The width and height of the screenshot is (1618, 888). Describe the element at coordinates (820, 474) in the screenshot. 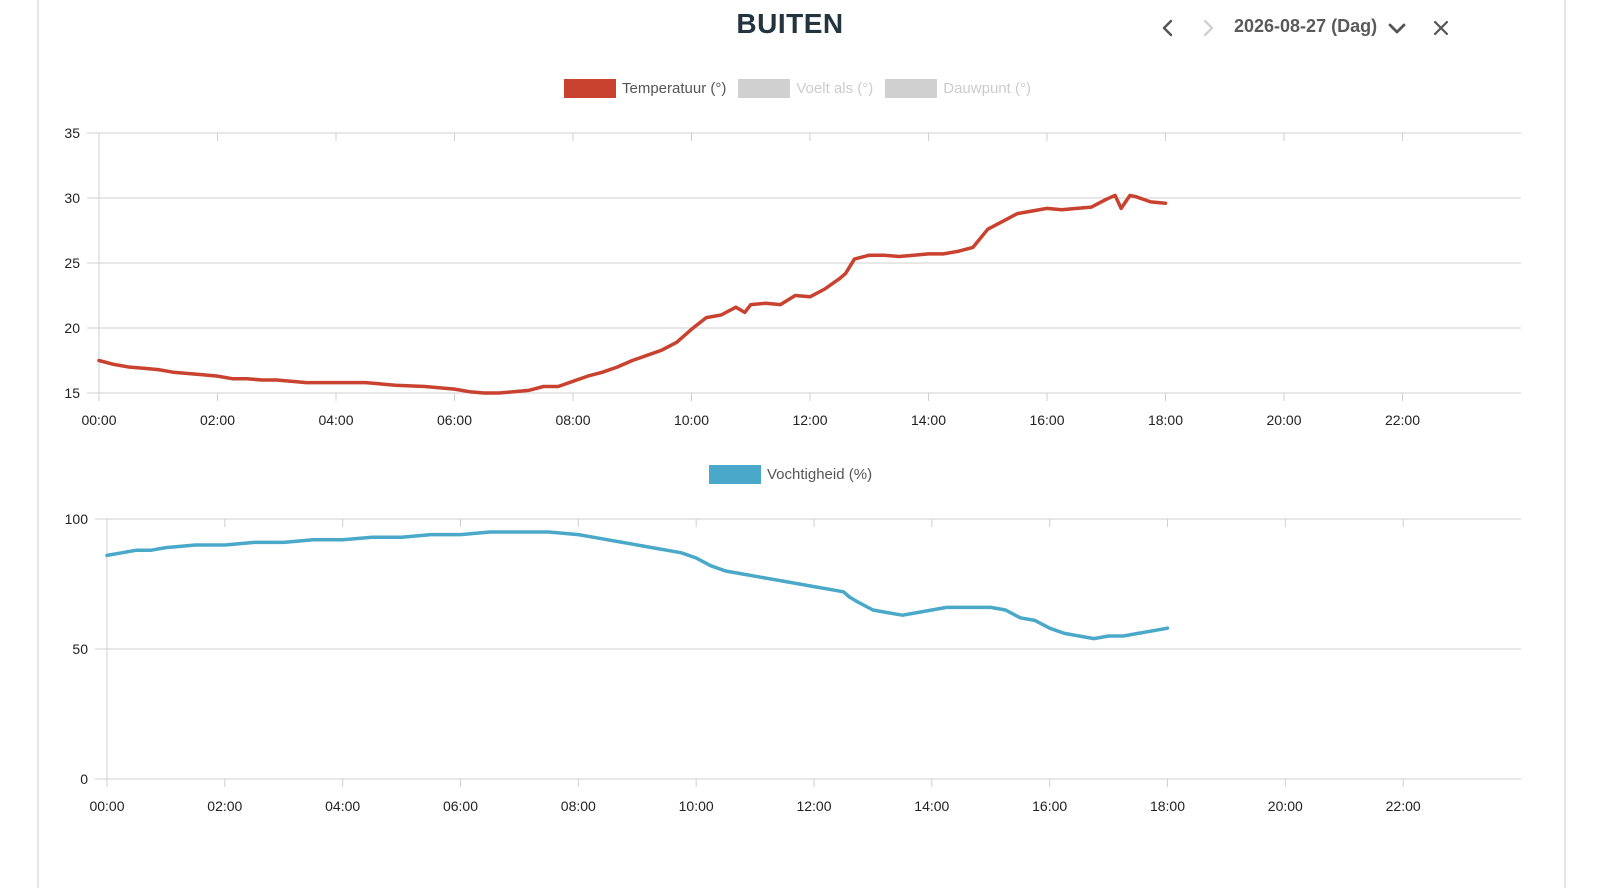

I see `legend-label: Vochtigheid (%)` at that location.